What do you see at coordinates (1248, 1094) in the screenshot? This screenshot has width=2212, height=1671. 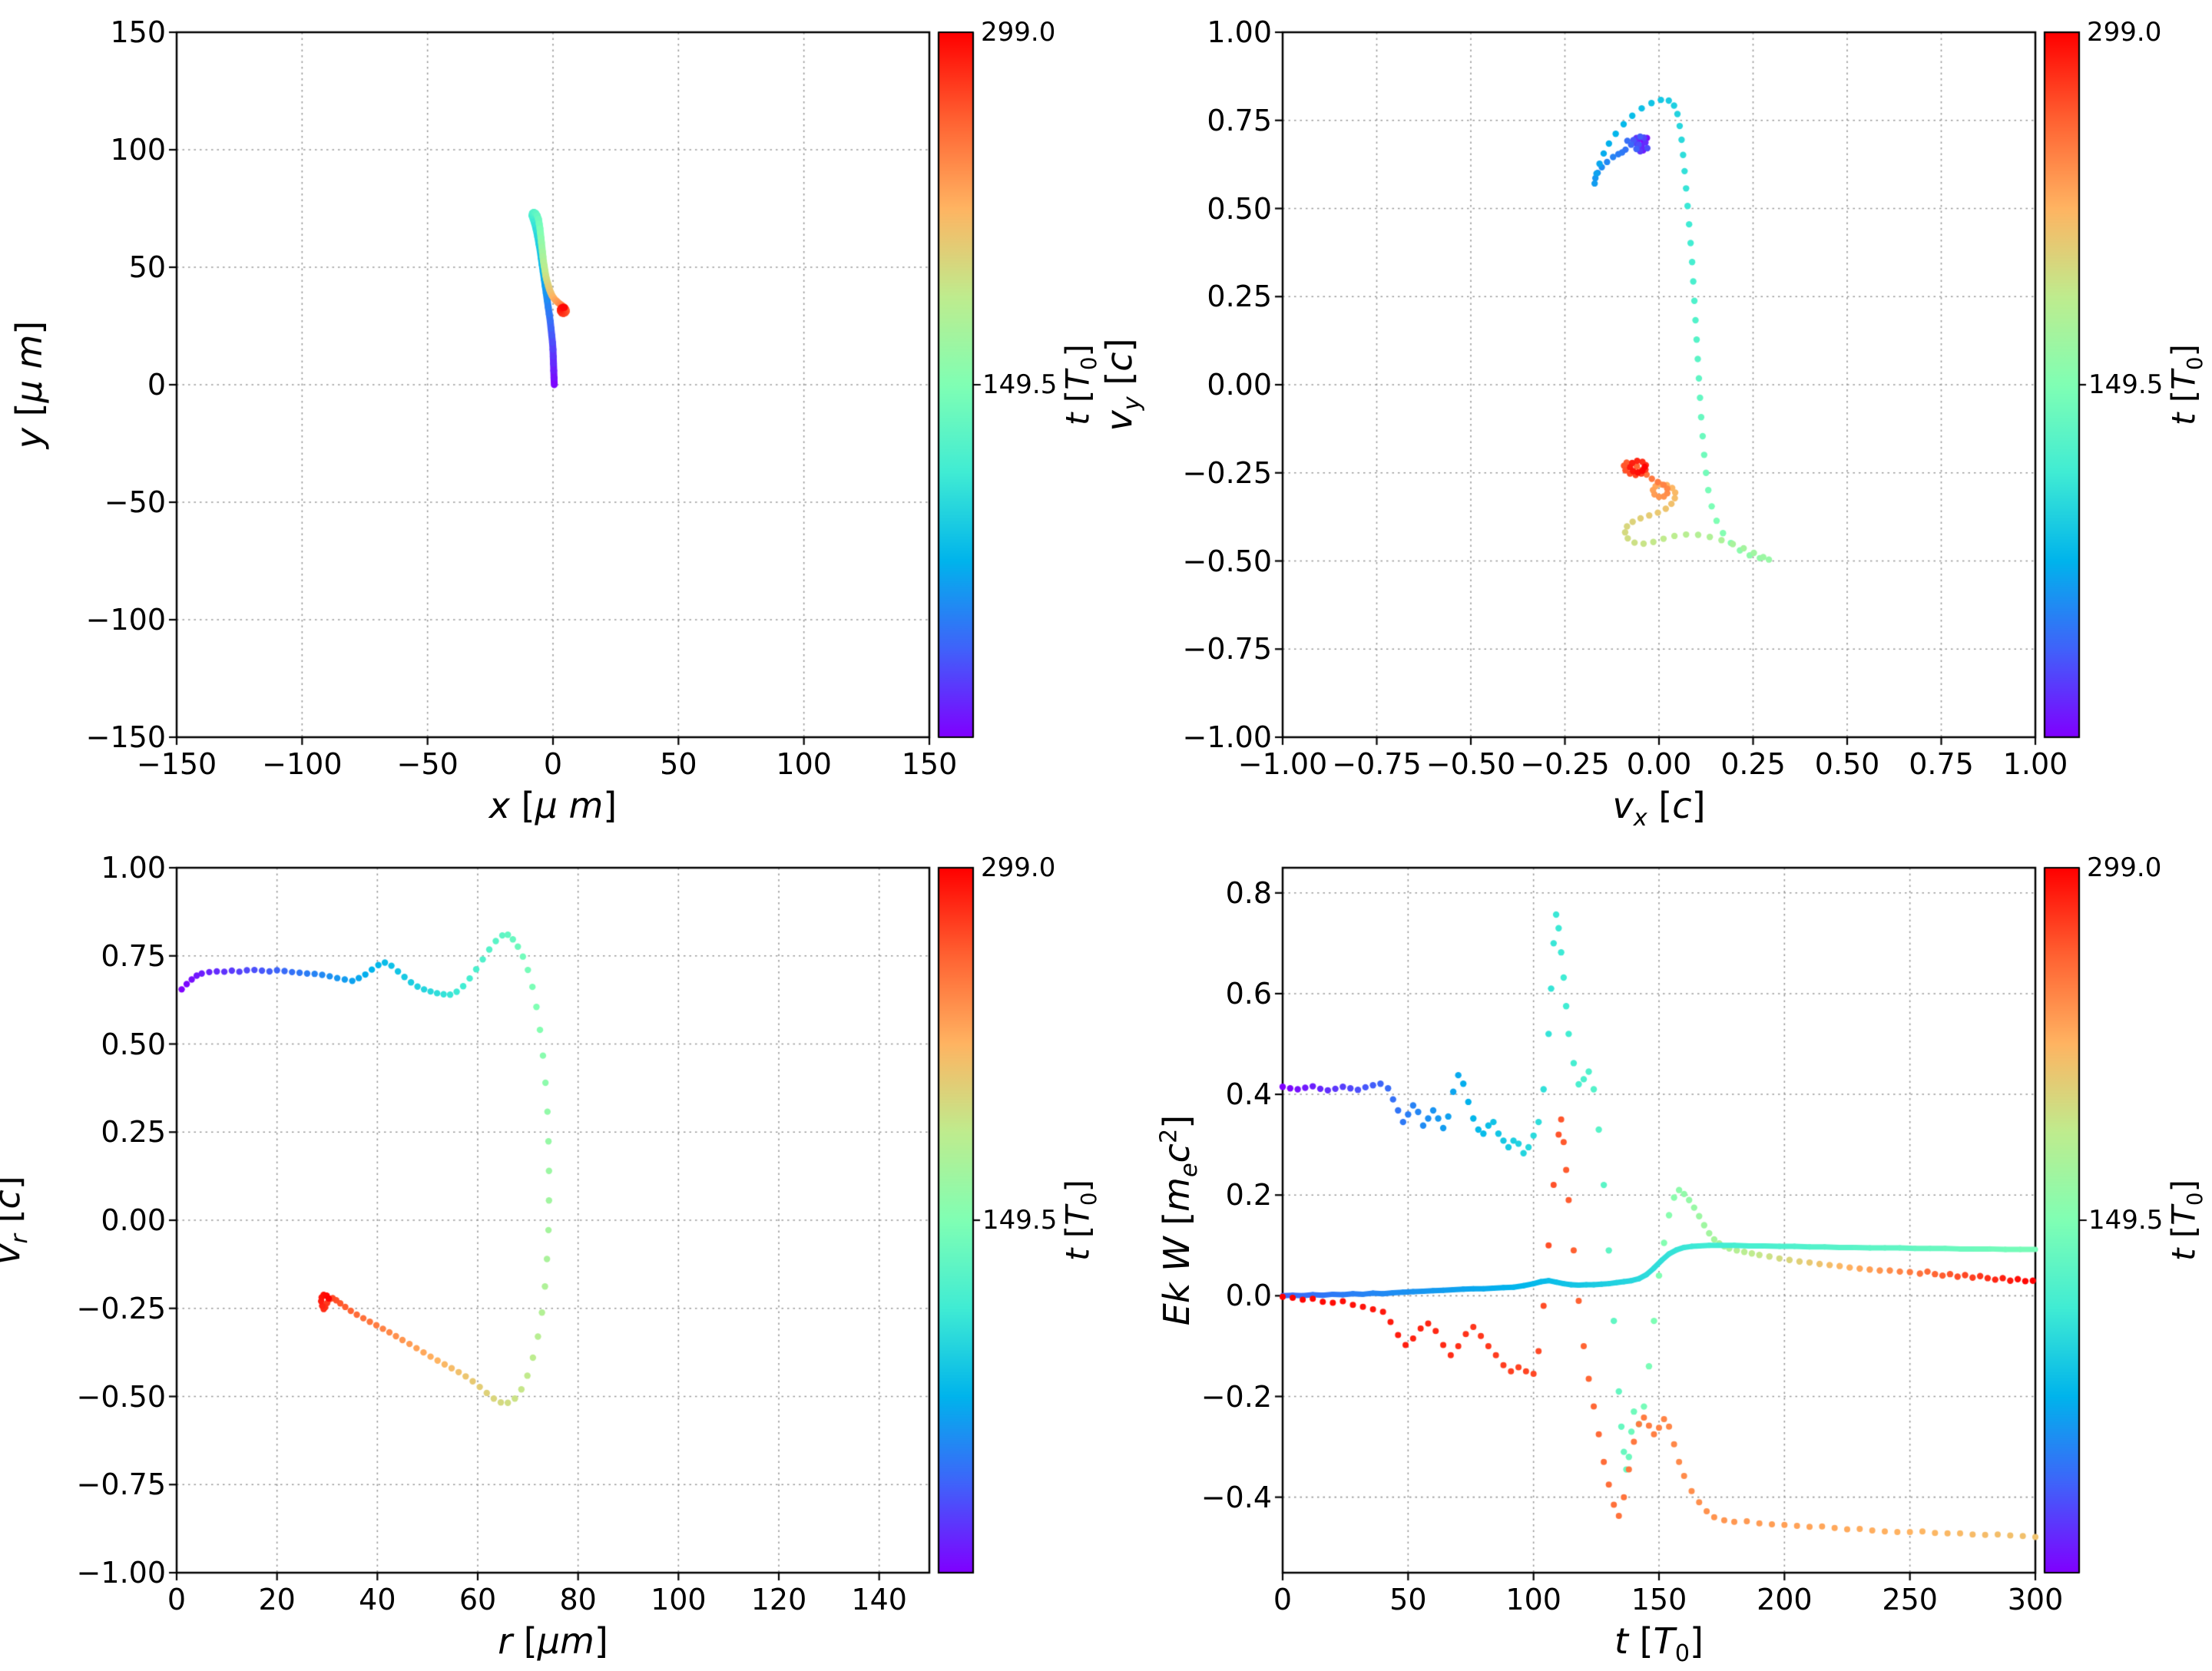 I see `ytick-label: 0.4` at bounding box center [1248, 1094].